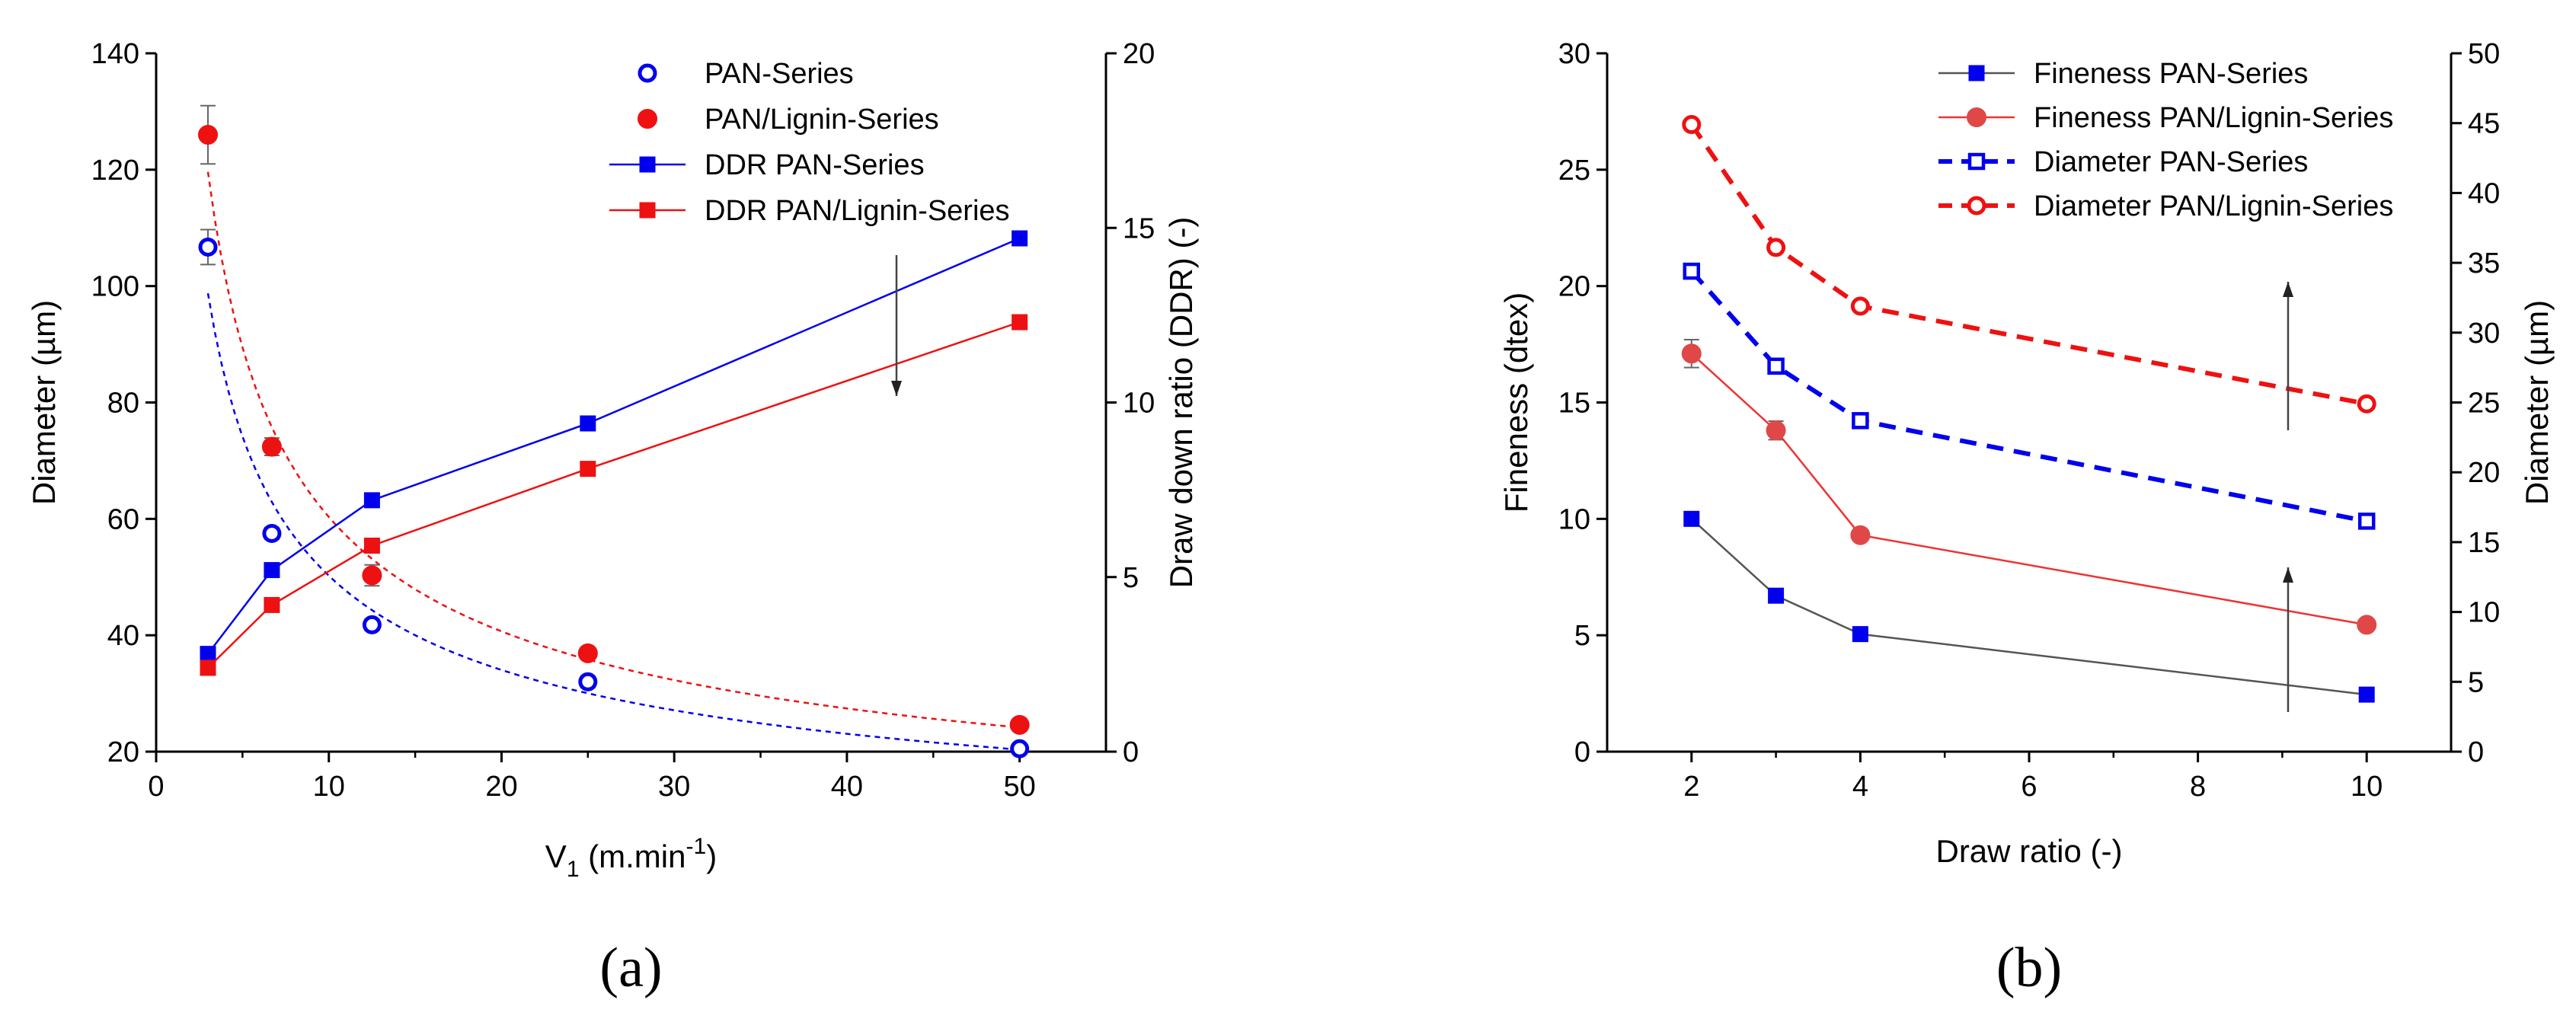  I want to click on legend-label: Fineness PAN/Lignin-Series, so click(2213, 118).